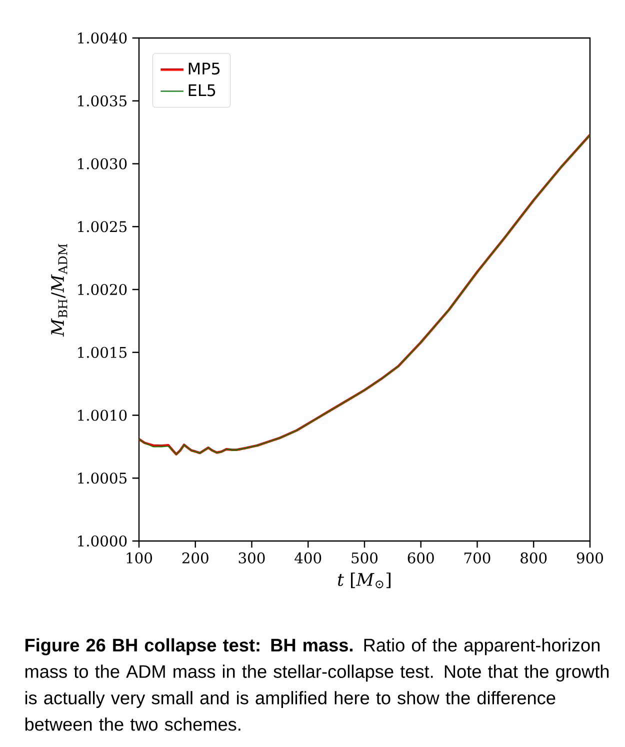 The image size is (625, 747). Describe the element at coordinates (195, 558) in the screenshot. I see `x-tick-label: 200` at that location.